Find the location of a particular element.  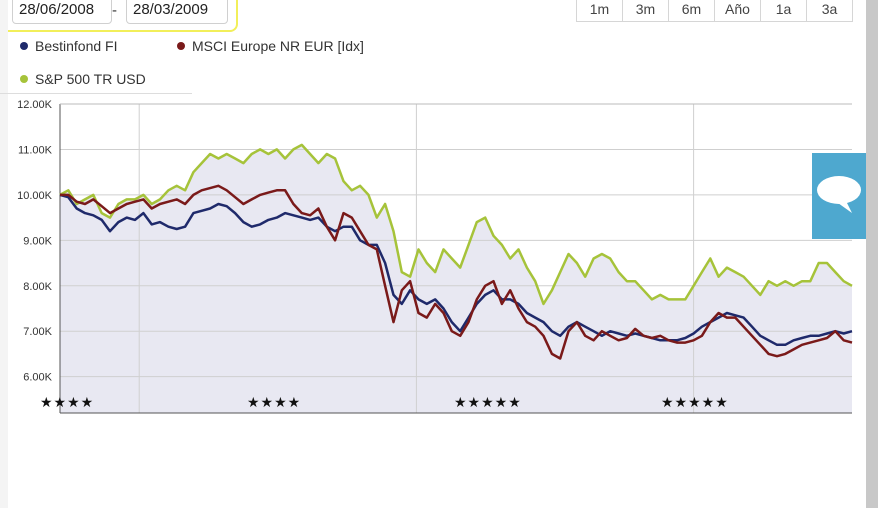

y-tick-label: 11.00K is located at coordinates (35, 150).